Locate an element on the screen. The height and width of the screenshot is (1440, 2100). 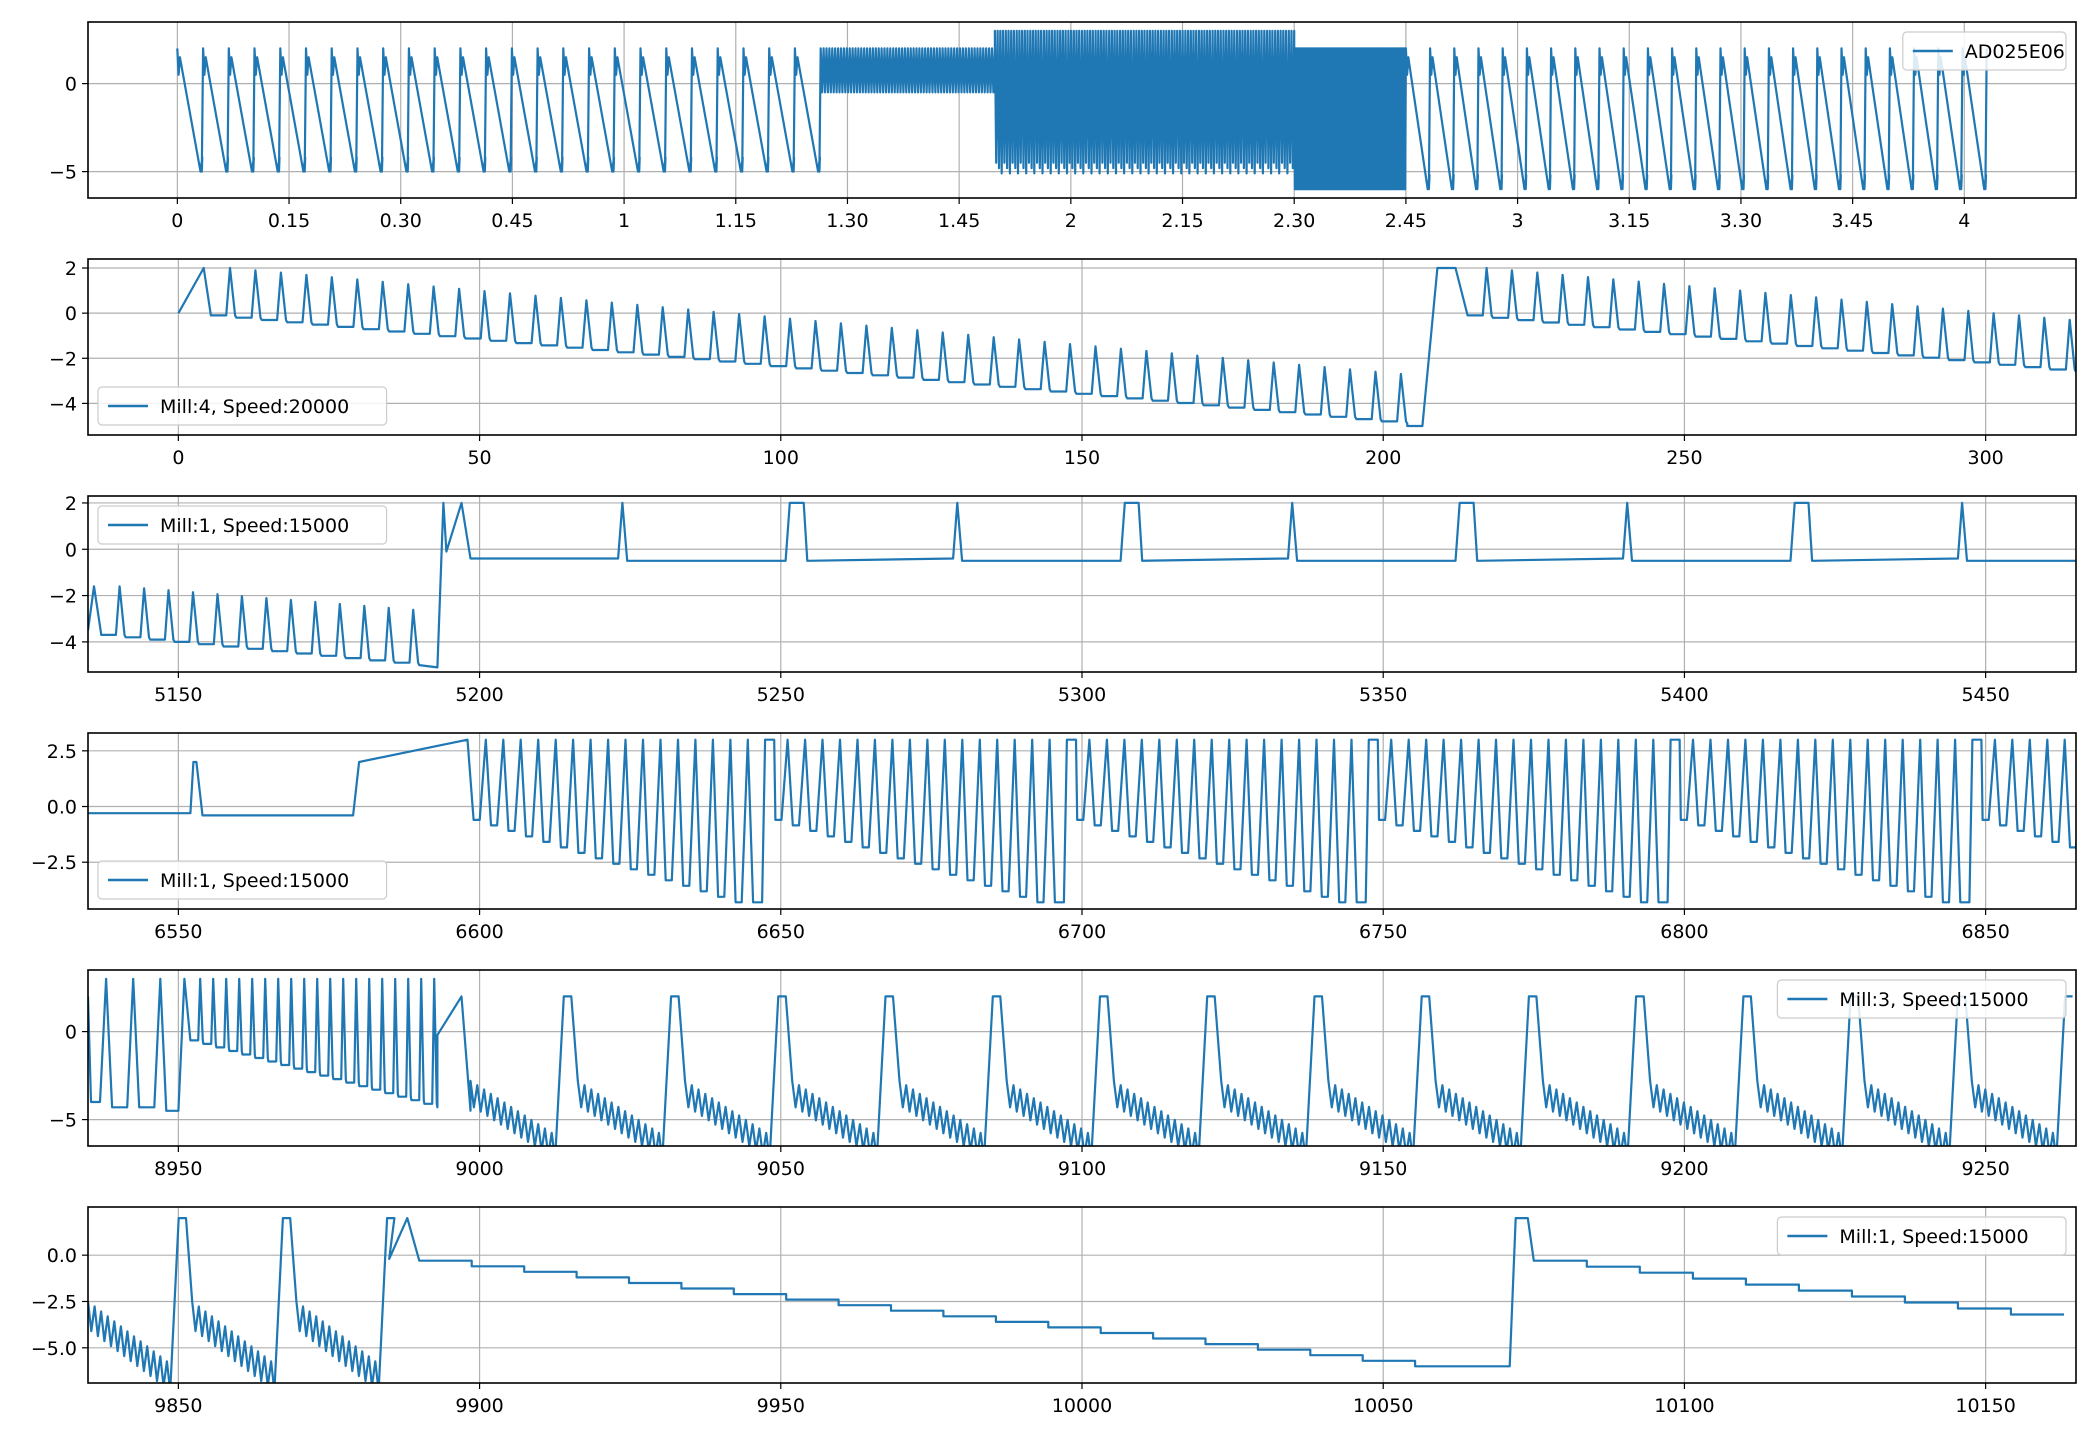
x-tick-label: 9050 is located at coordinates (781, 1169).